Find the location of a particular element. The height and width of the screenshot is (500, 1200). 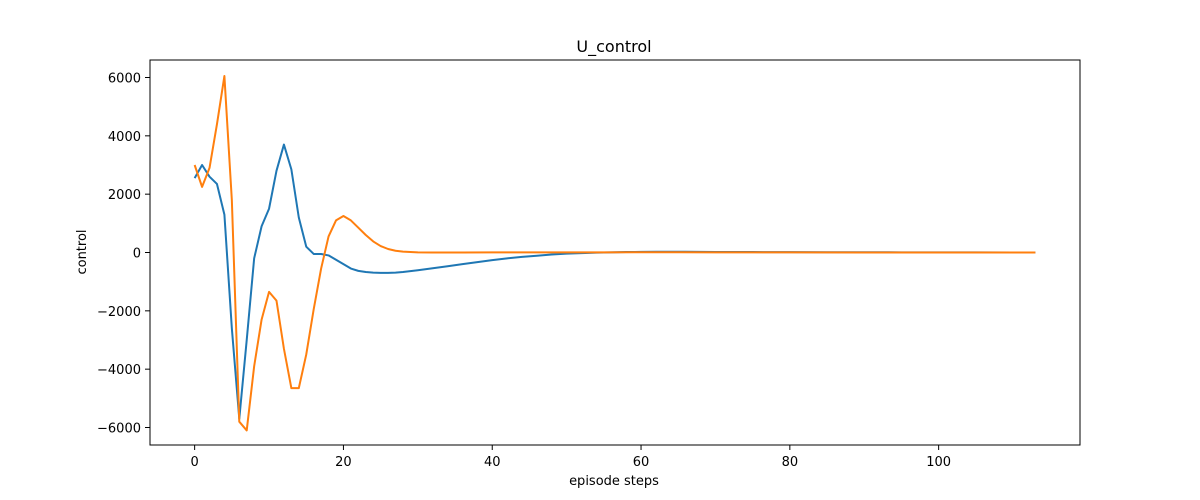

chart-title: U_control is located at coordinates (613, 47).